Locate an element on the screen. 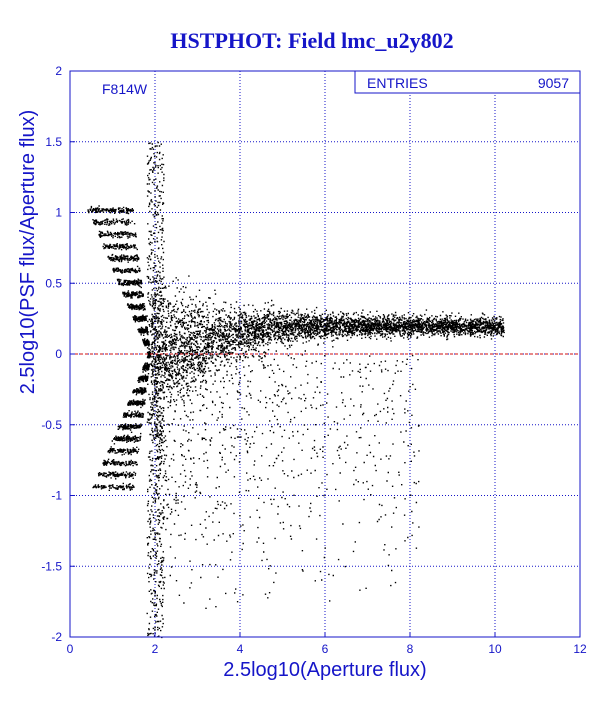 Image resolution: width=612 pixels, height=709 pixels. entries-label: ENTRIES is located at coordinates (397, 83).